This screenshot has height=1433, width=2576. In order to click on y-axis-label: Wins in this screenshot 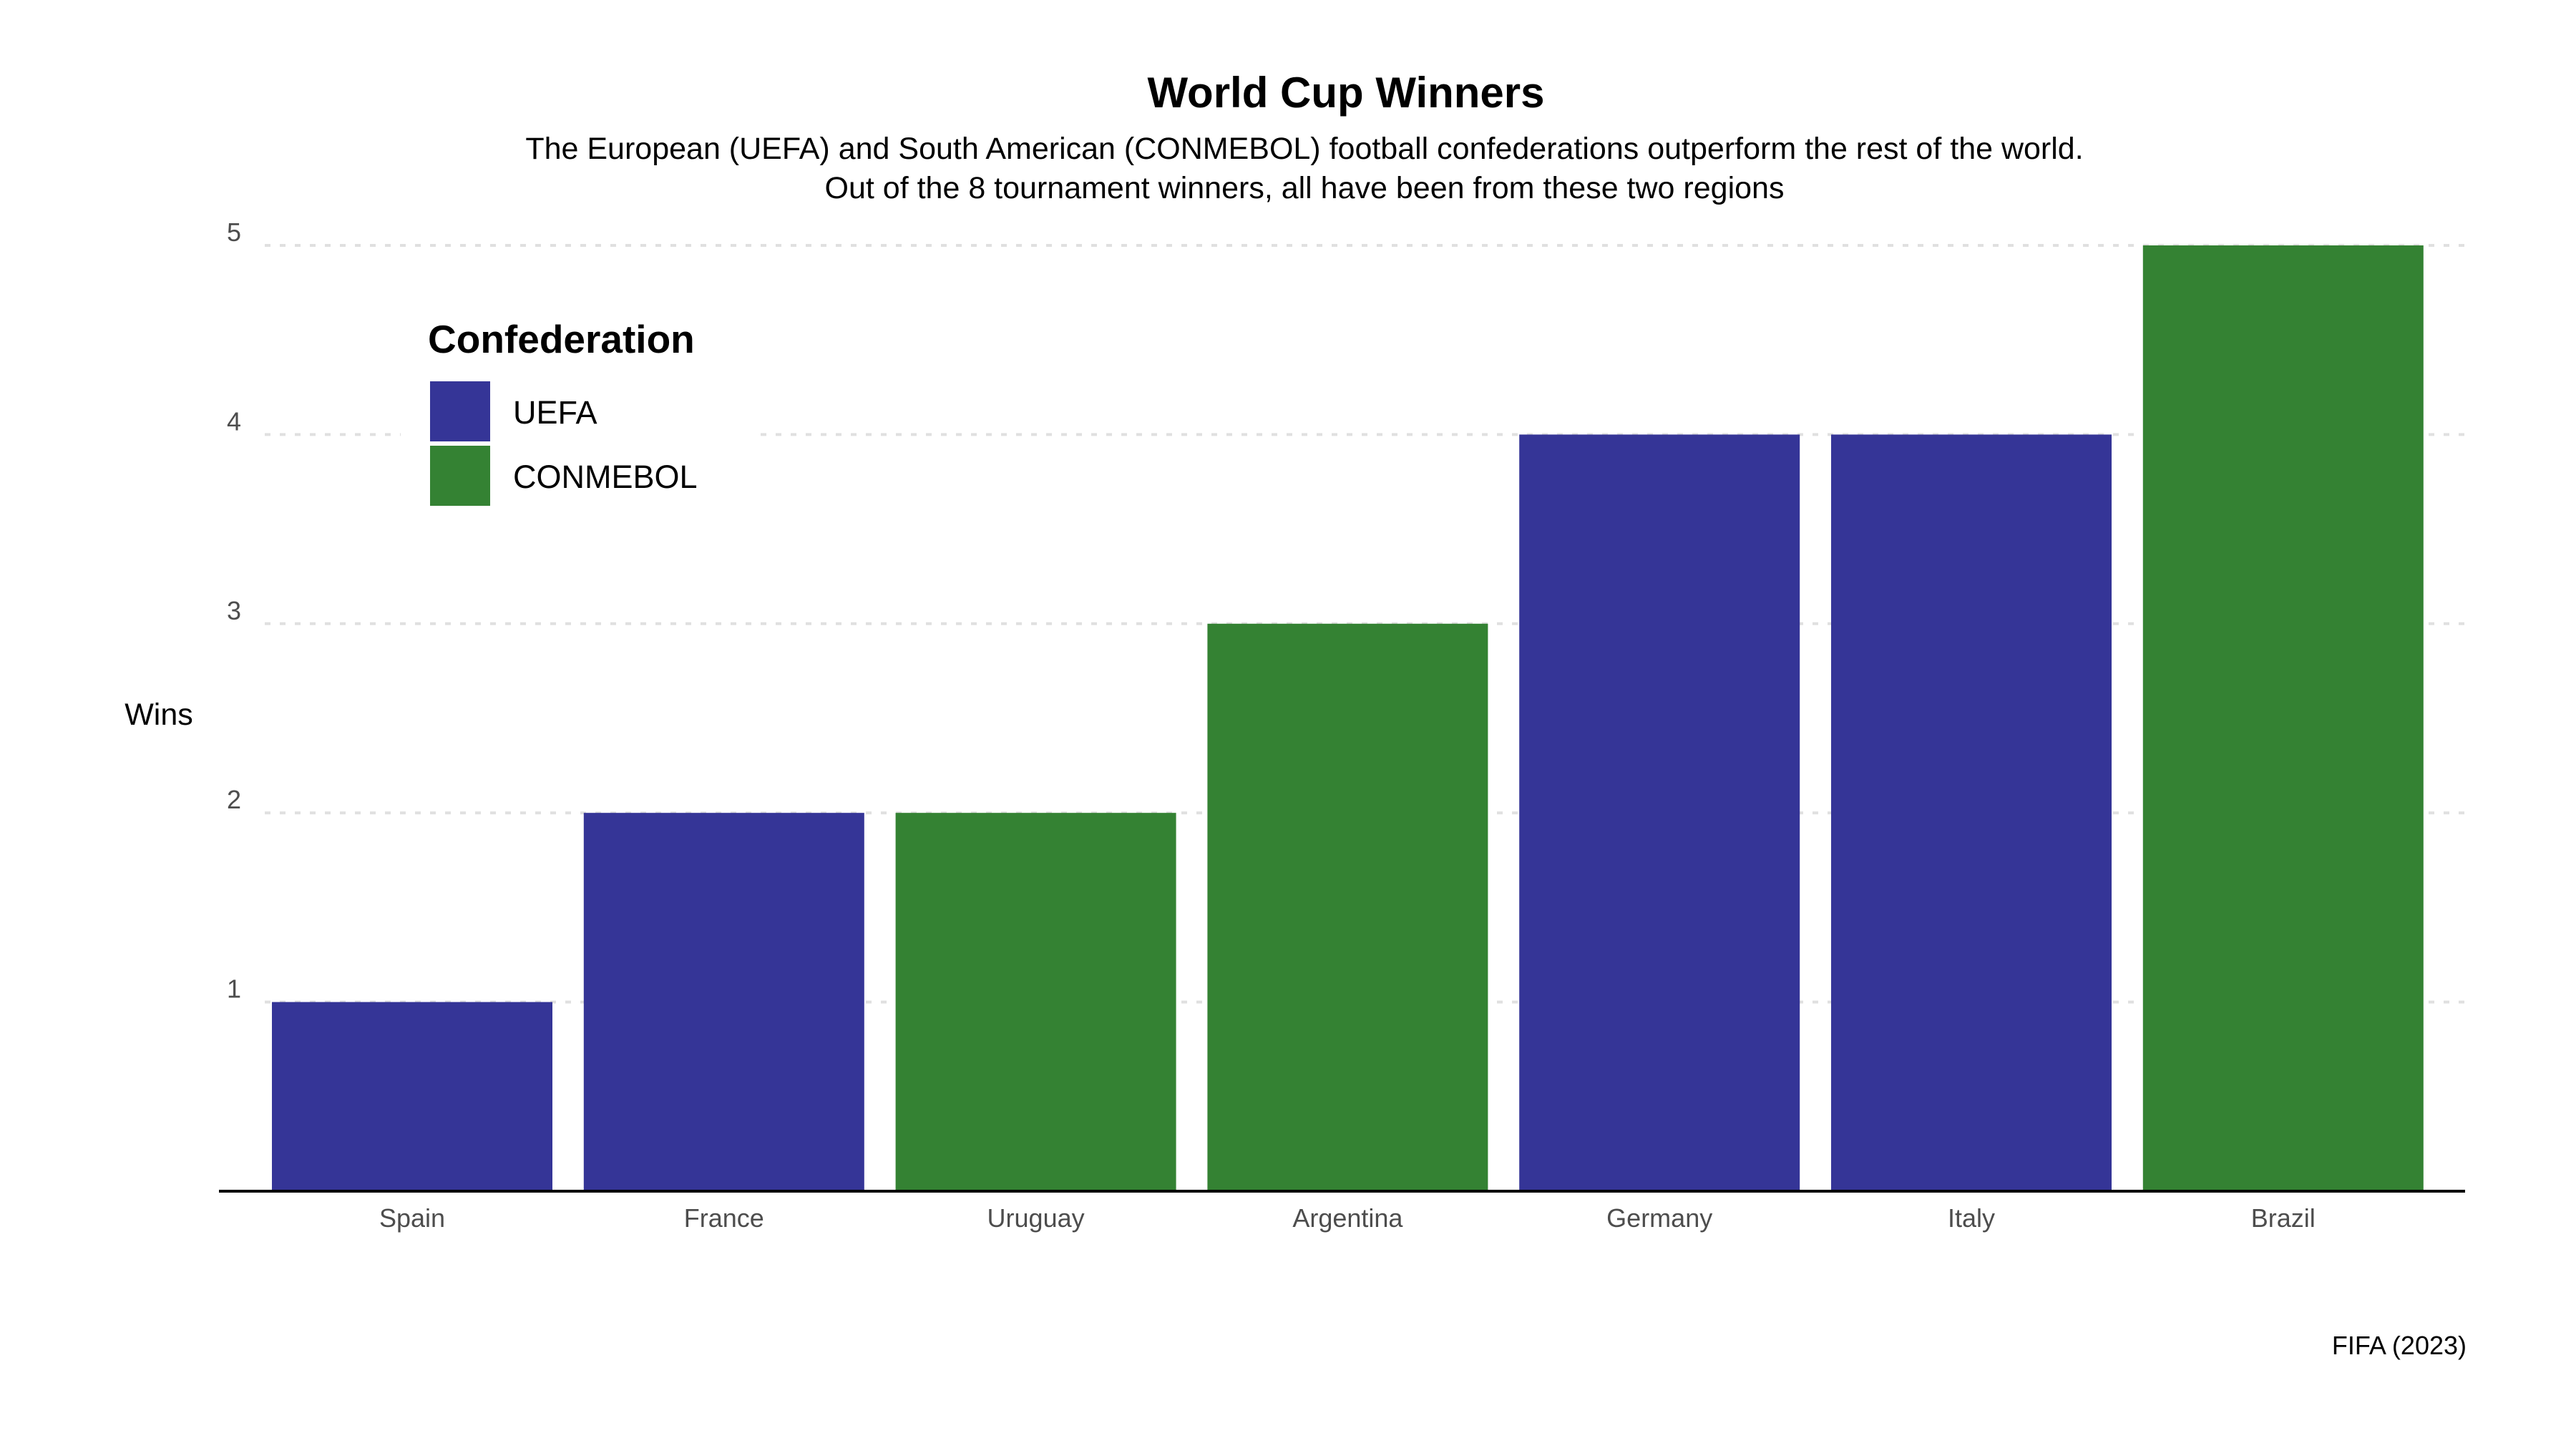, I will do `click(159, 715)`.